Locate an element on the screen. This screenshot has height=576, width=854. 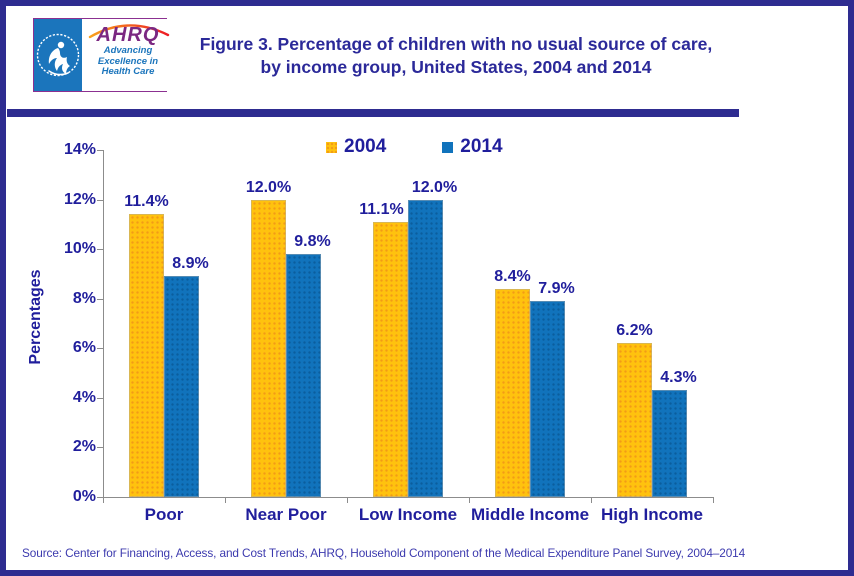
bar-value-label: 4.3% is located at coordinates (678, 378).